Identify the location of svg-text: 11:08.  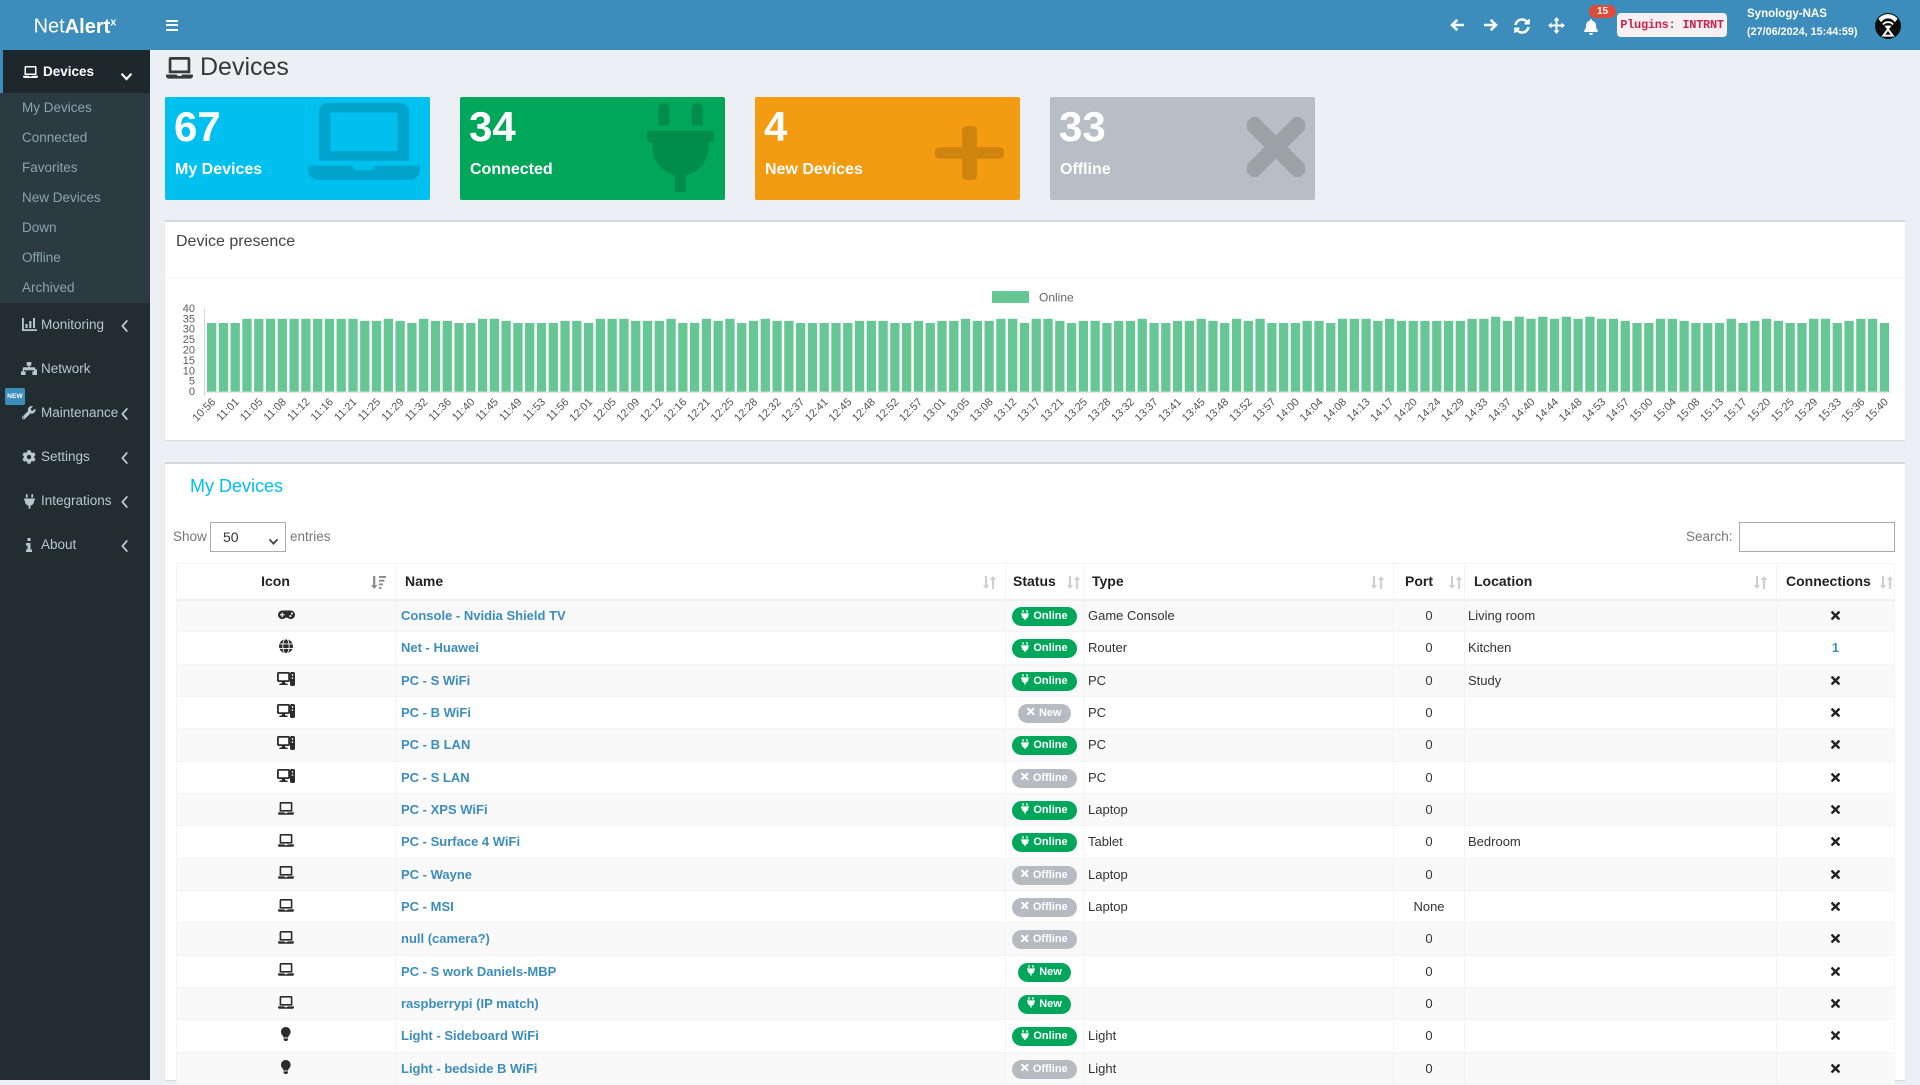
(275, 409).